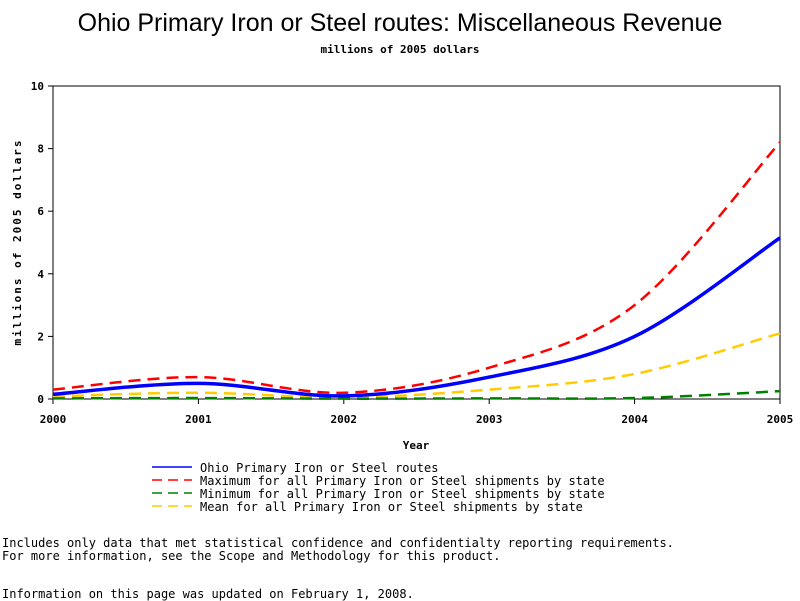 The height and width of the screenshot is (601, 800). What do you see at coordinates (400, 49) in the screenshot?
I see `chart-subtitle: millions of 2005 dollars` at bounding box center [400, 49].